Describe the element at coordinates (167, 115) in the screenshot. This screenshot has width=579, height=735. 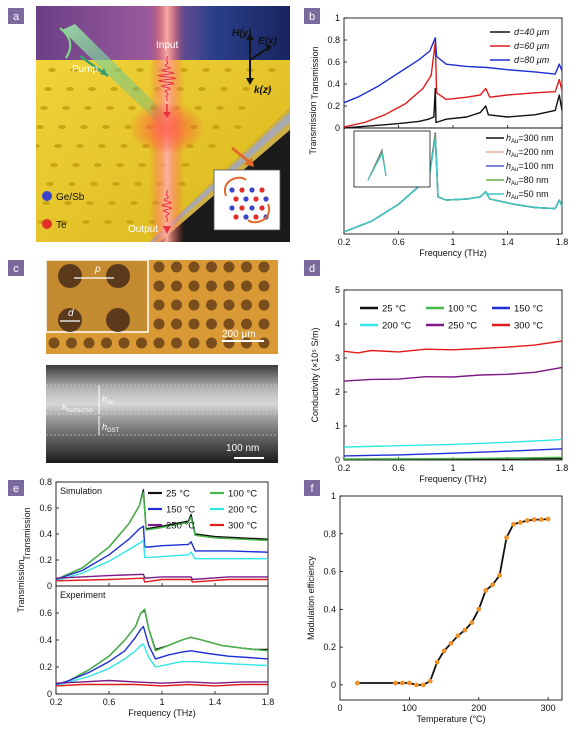
I see `input-arrowhead` at that location.